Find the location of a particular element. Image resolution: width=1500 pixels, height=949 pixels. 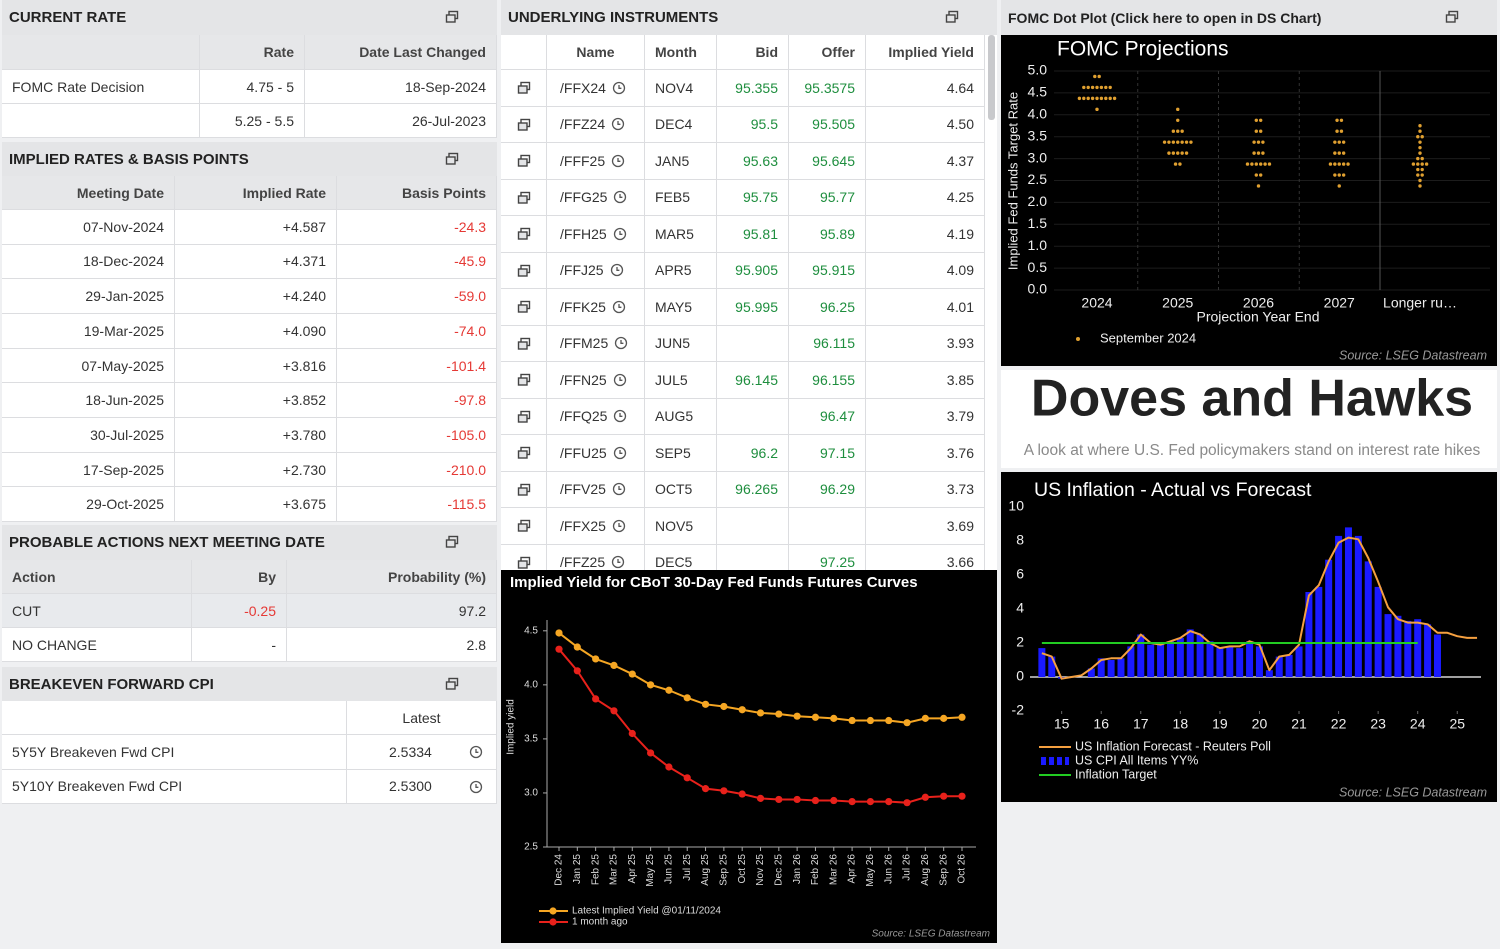

table-cell: 2.5334 is located at coordinates (422, 752).